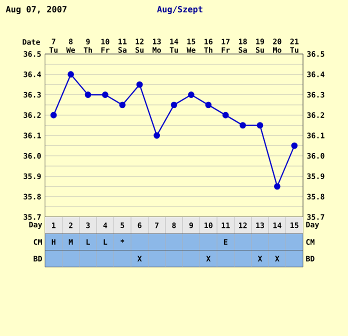  Describe the element at coordinates (179, 10) in the screenshot. I see `chart-title: Aug/Szept` at that location.